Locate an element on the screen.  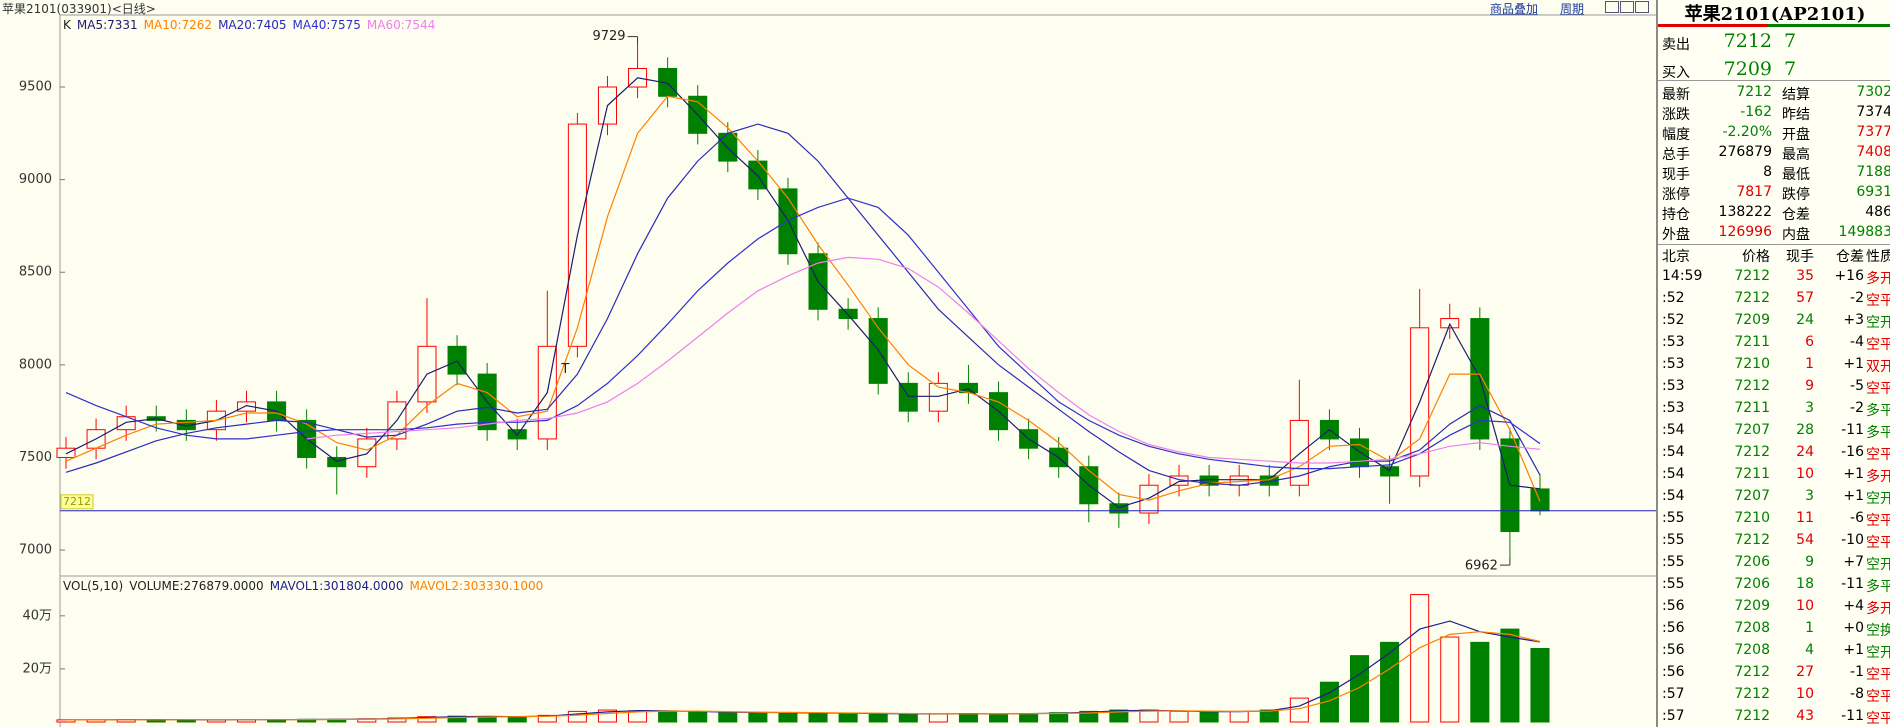
trade-cell: -10 is located at coordinates (1852, 540).